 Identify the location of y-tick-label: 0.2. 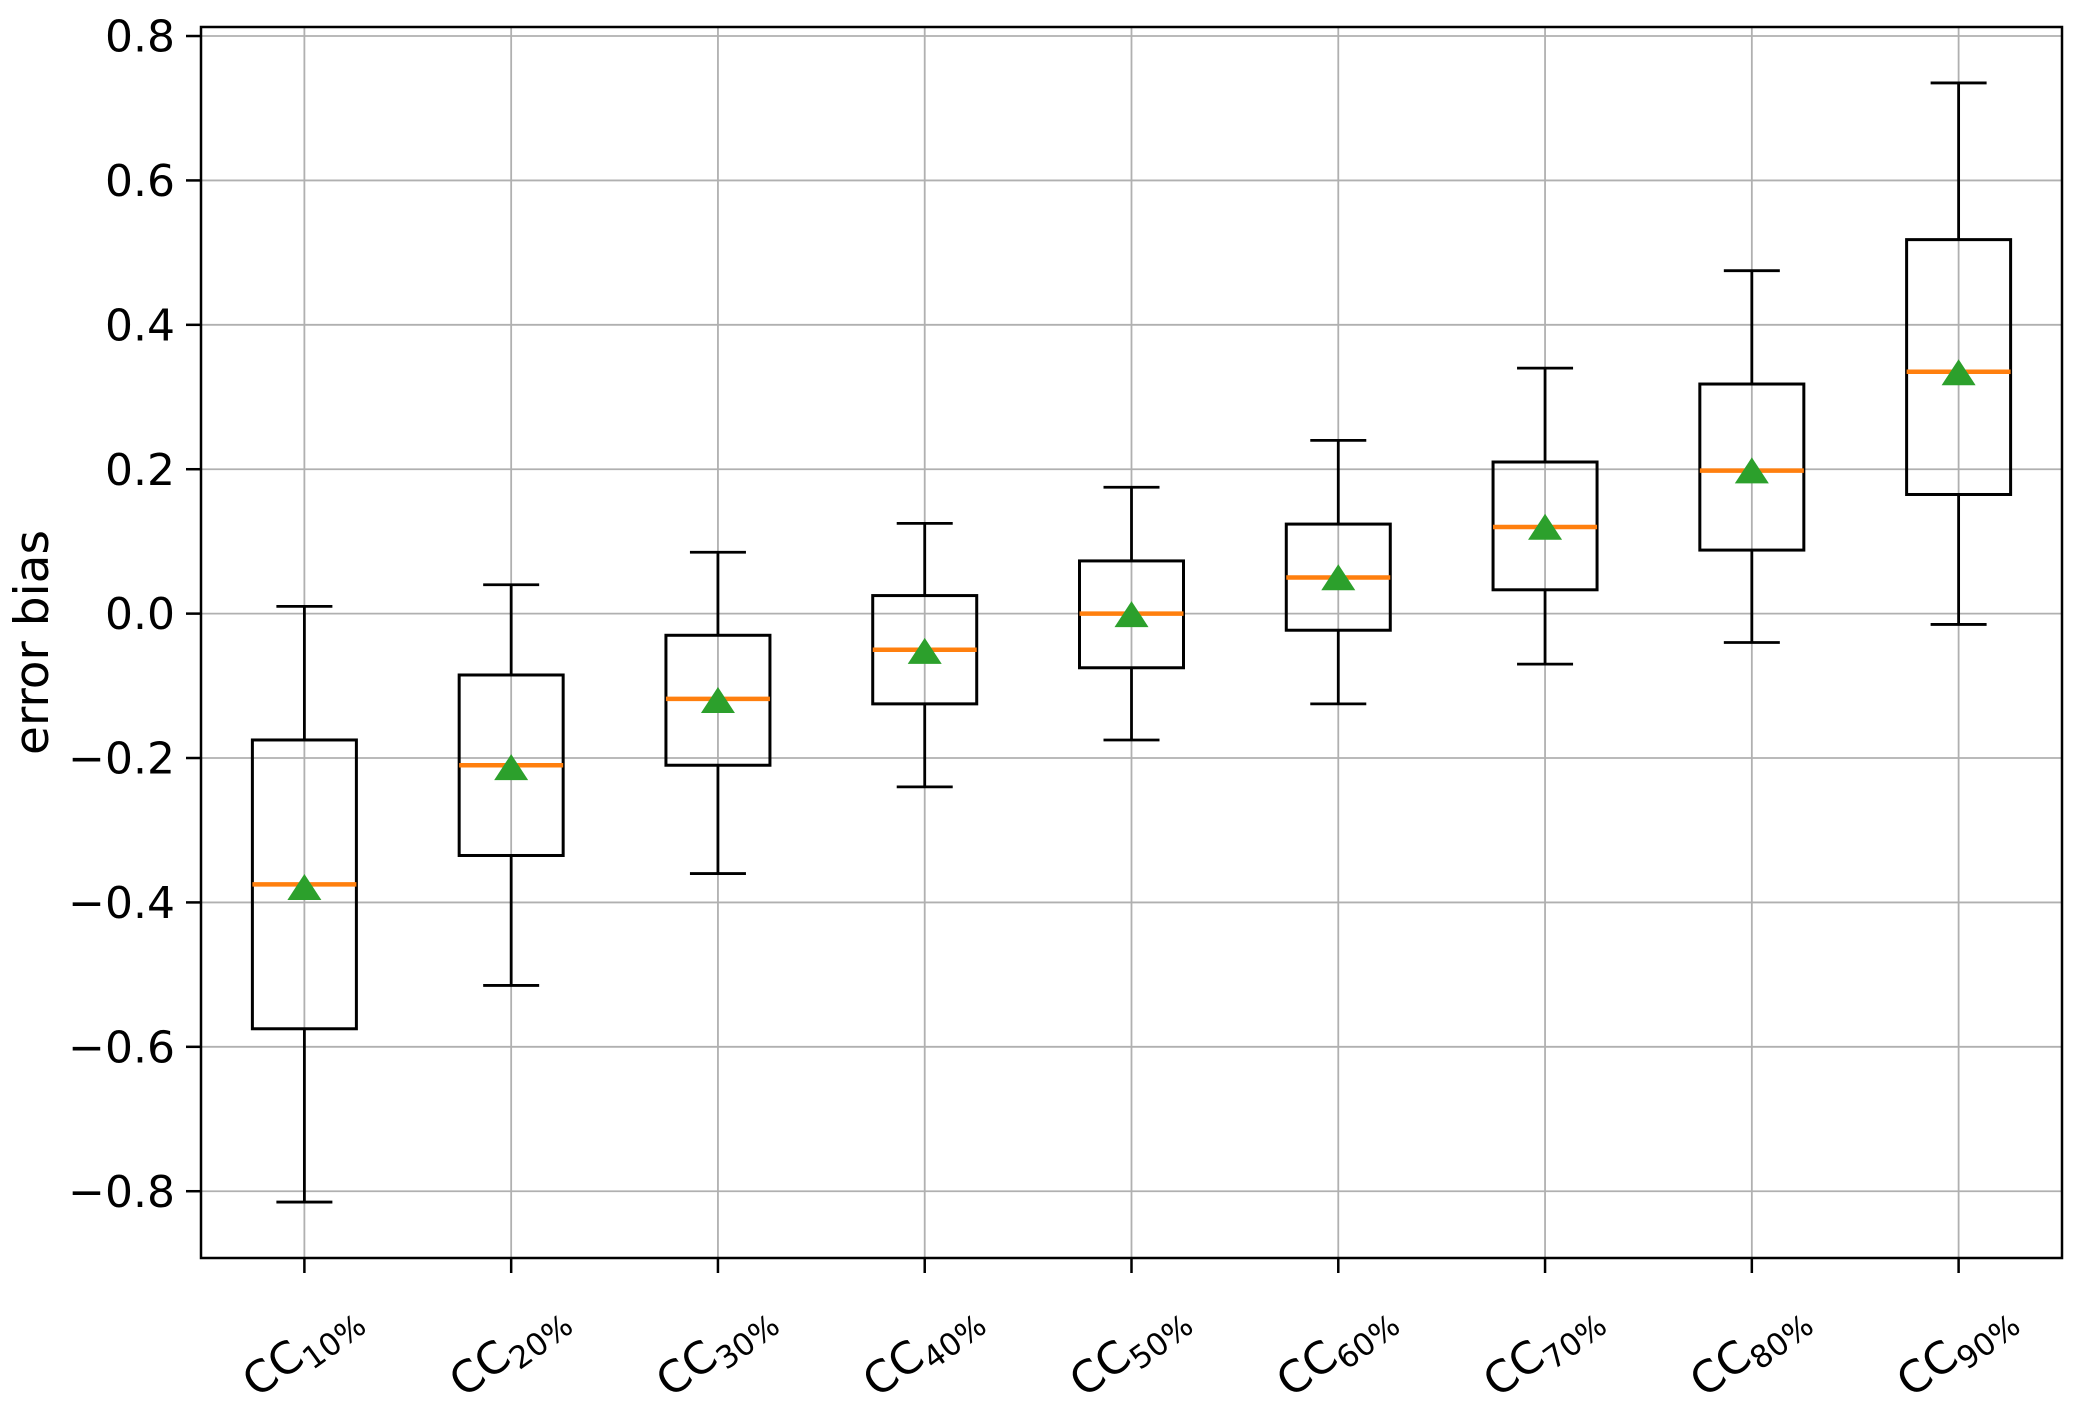
(140, 470).